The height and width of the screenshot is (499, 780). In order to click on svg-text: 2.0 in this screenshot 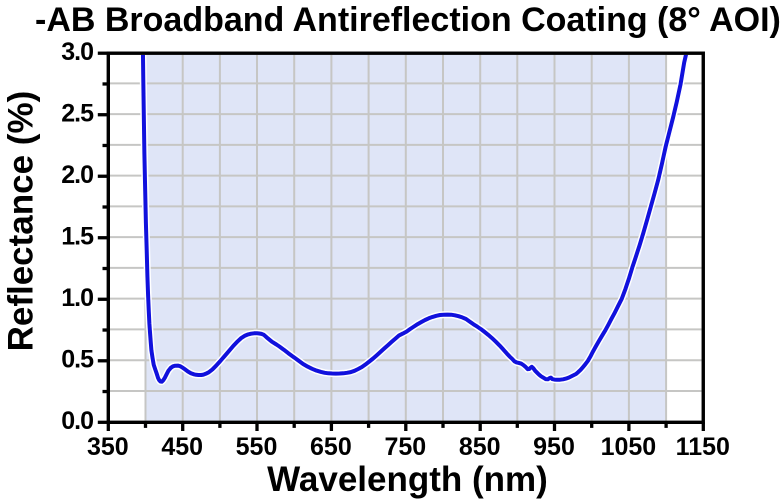, I will do `click(77, 175)`.